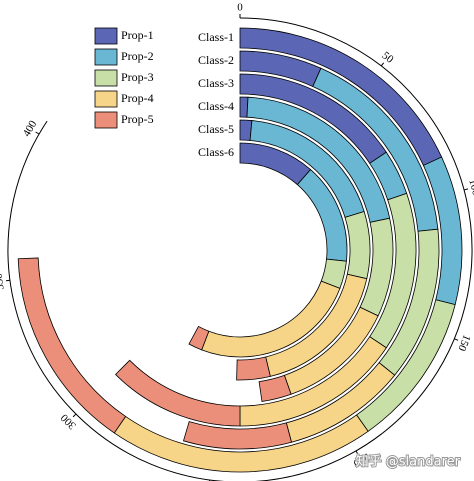  I want to click on tick-label: 0, so click(240, 8).